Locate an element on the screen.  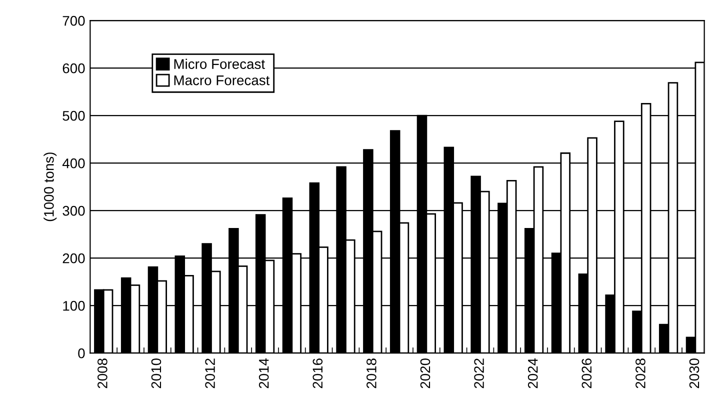
x-tick-label: 2008 is located at coordinates (103, 373).